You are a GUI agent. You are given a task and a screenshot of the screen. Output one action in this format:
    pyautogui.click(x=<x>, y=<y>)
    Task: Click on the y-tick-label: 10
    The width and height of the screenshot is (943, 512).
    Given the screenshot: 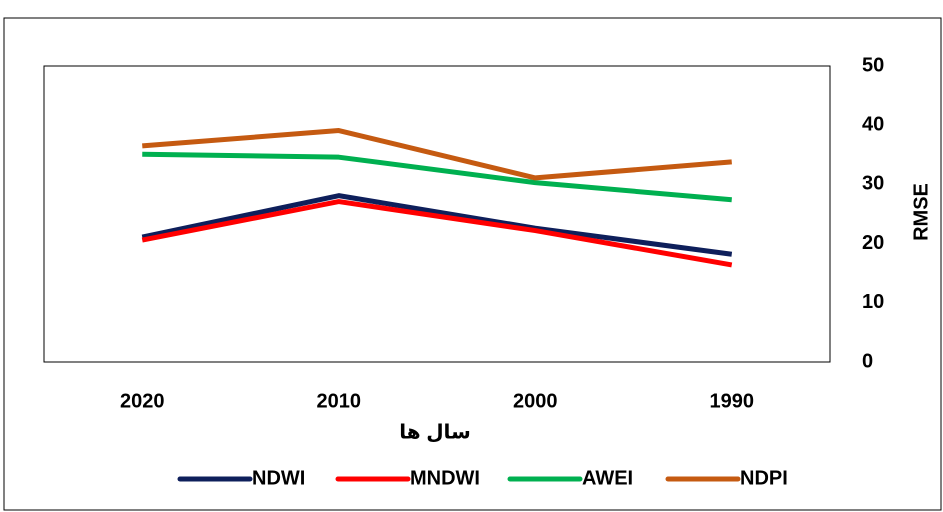 What is the action you would take?
    pyautogui.click(x=873, y=302)
    